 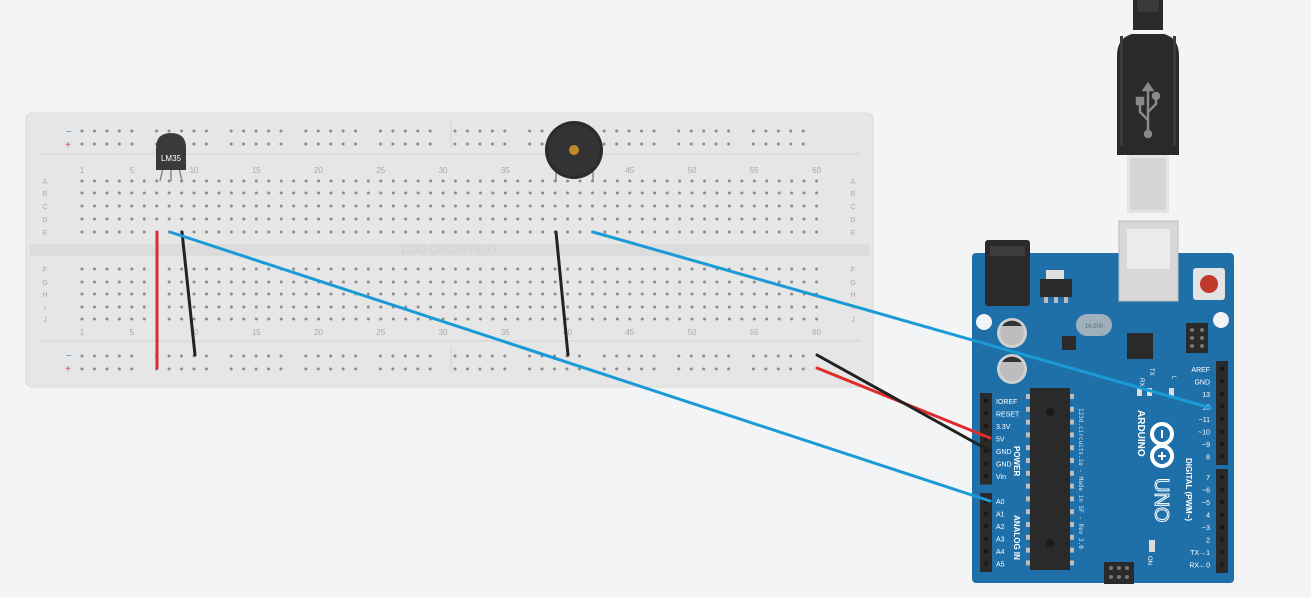 What do you see at coordinates (1151, 372) in the screenshot?
I see `led-label-tx: TX` at bounding box center [1151, 372].